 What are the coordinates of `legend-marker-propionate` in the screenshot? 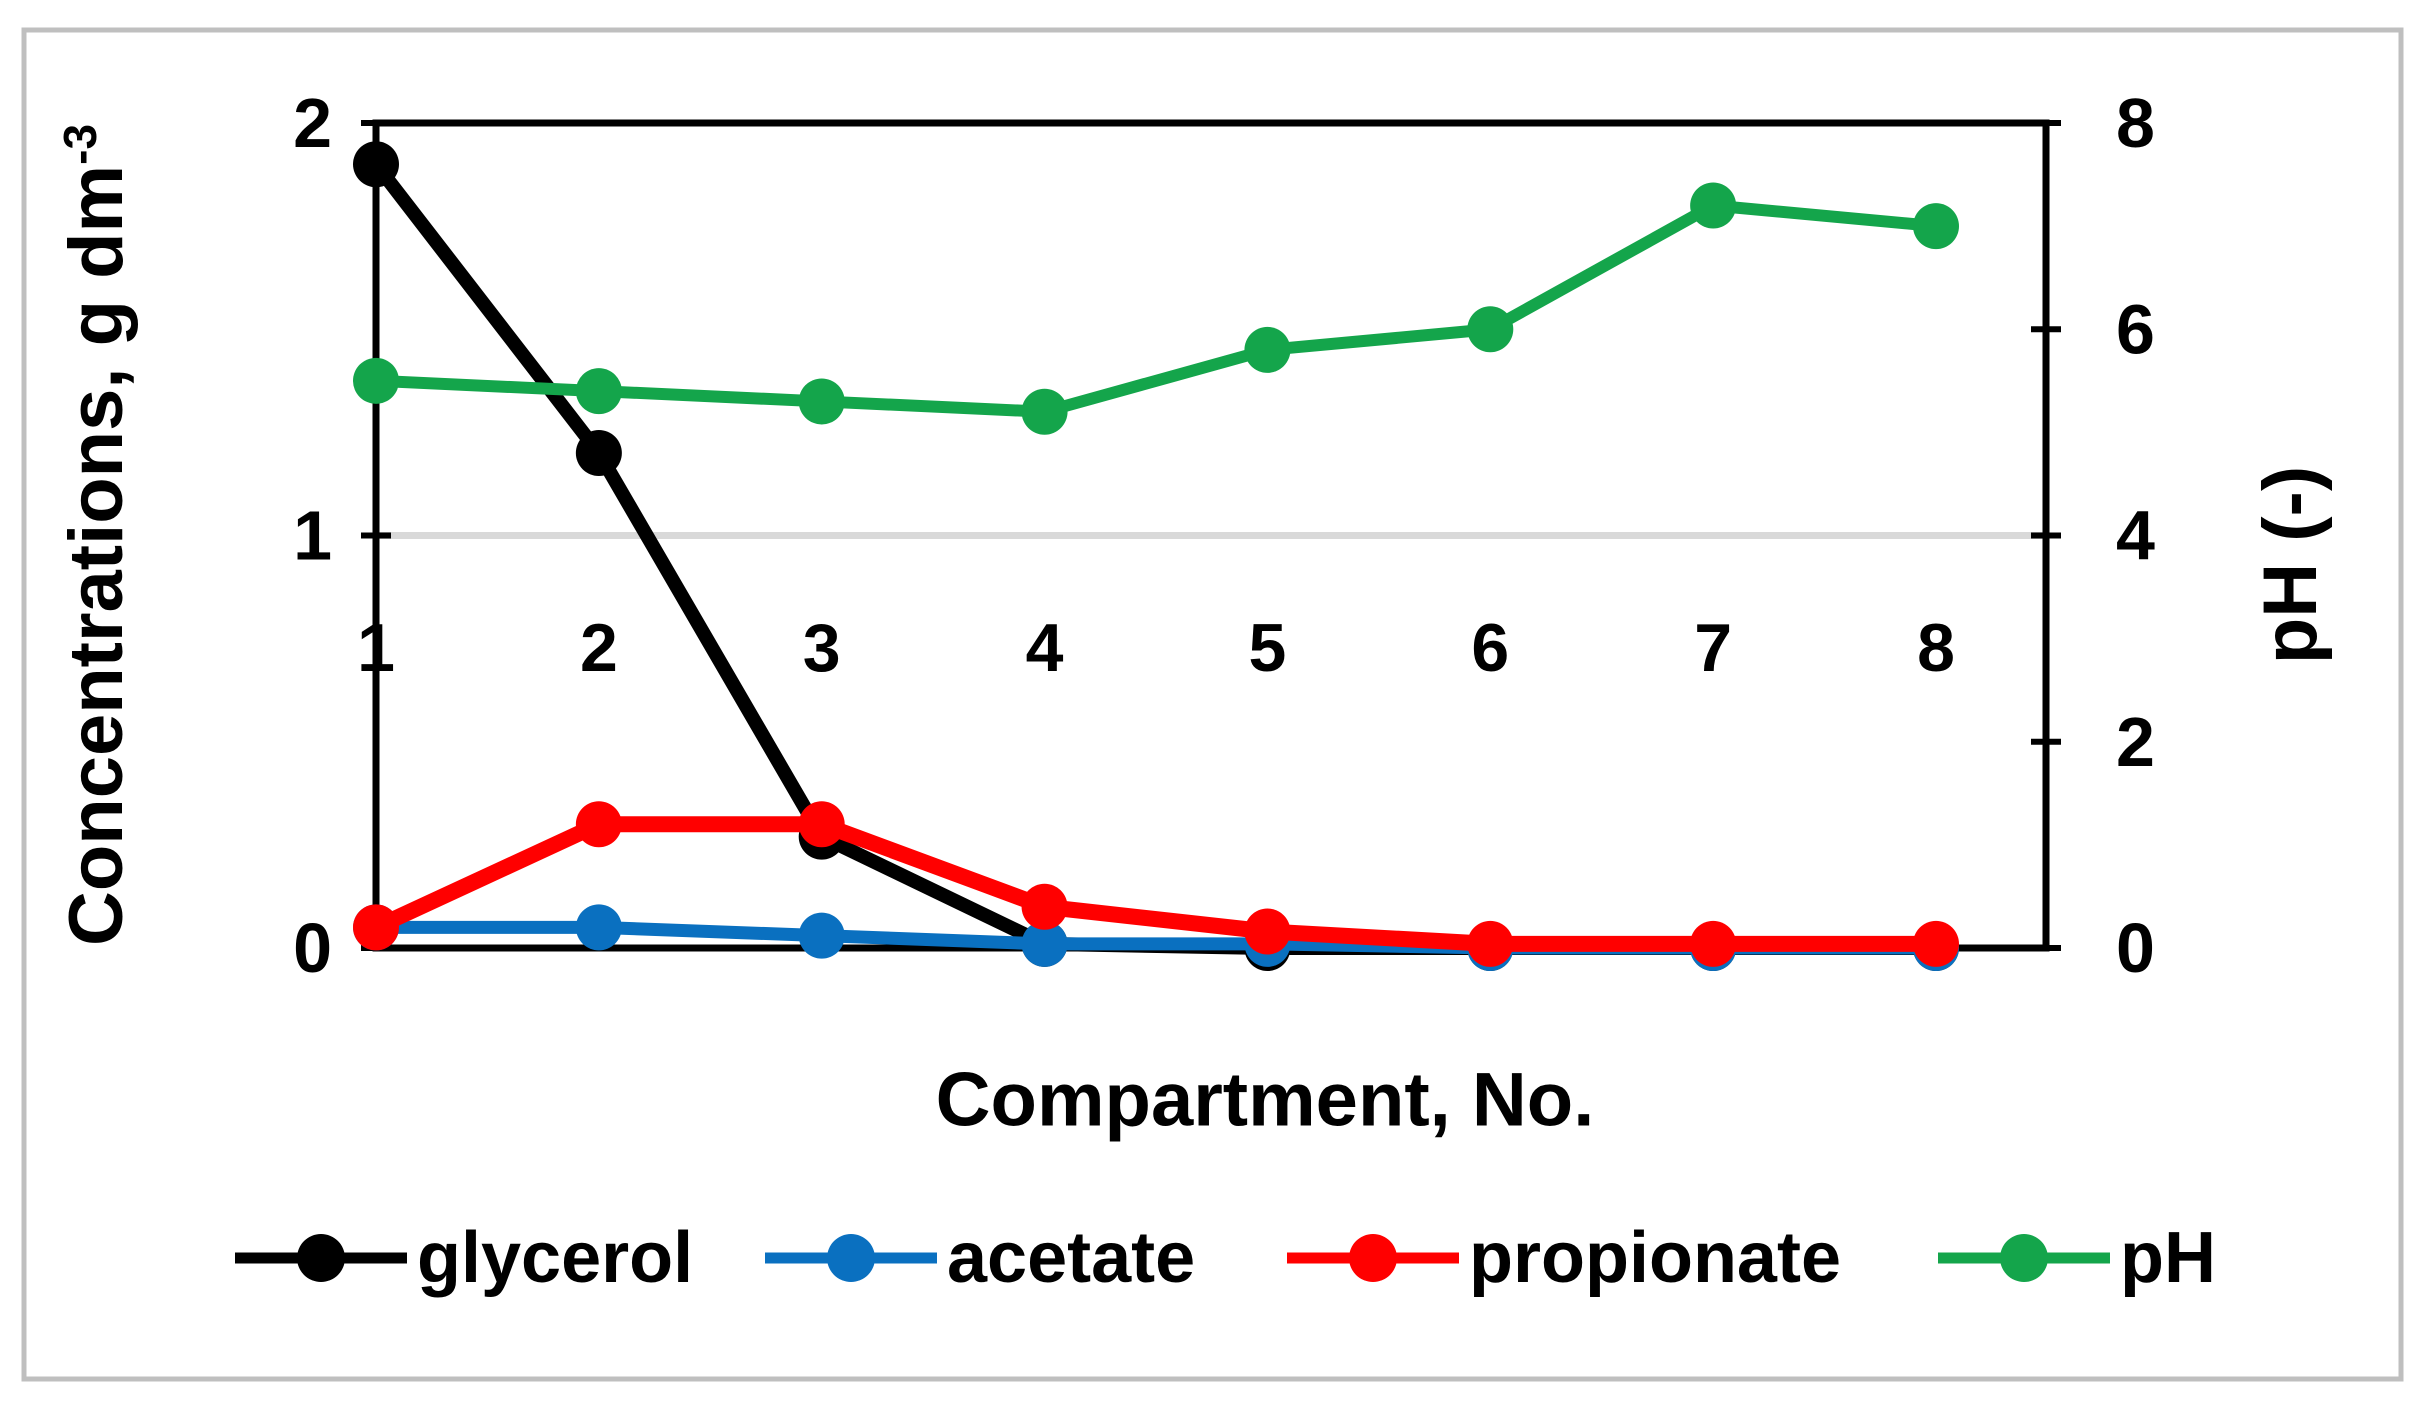 It's located at (1373, 1258).